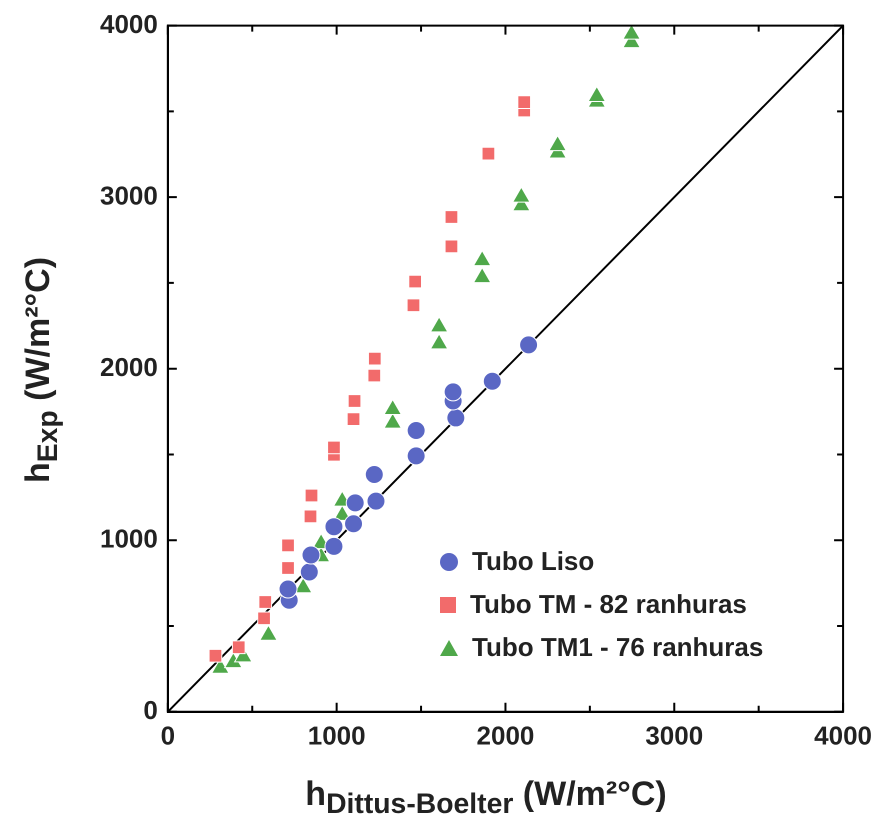  Describe the element at coordinates (843, 735) in the screenshot. I see `x-tick-label: 4000` at that location.